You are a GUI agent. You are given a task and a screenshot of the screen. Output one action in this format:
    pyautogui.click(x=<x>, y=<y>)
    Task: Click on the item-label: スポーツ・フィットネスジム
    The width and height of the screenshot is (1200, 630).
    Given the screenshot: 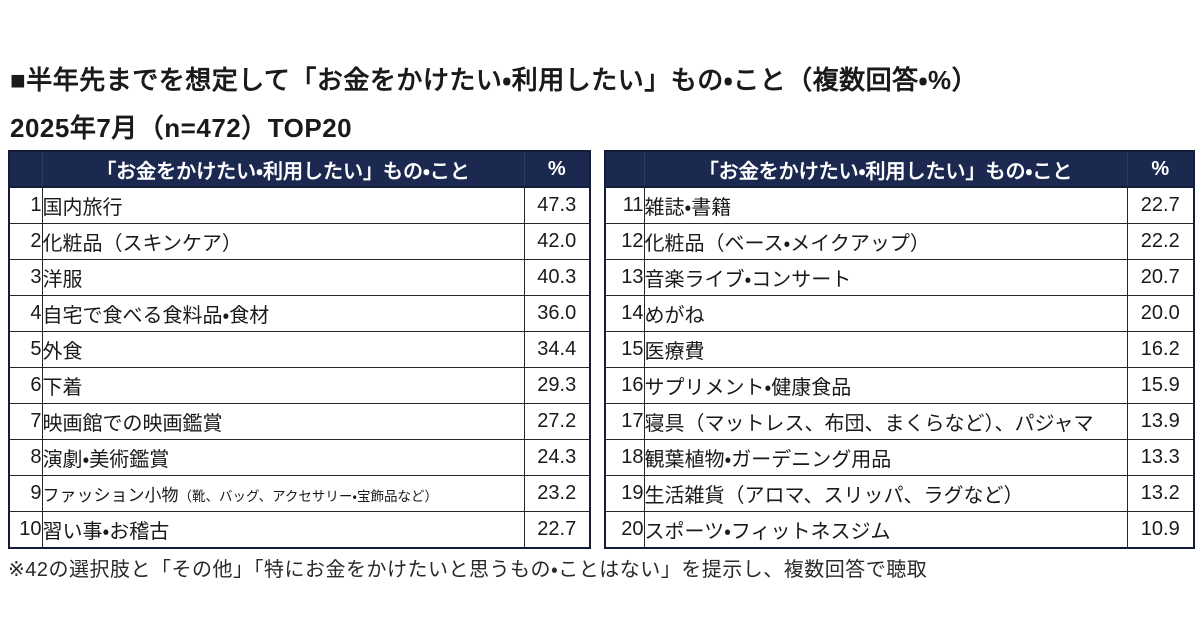 What is the action you would take?
    pyautogui.click(x=767, y=532)
    